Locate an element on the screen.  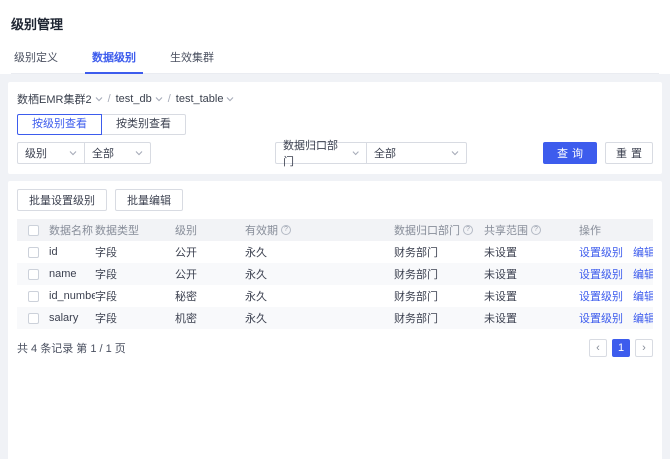
department-filter-label-select: 数据归口部门 is located at coordinates (321, 154).